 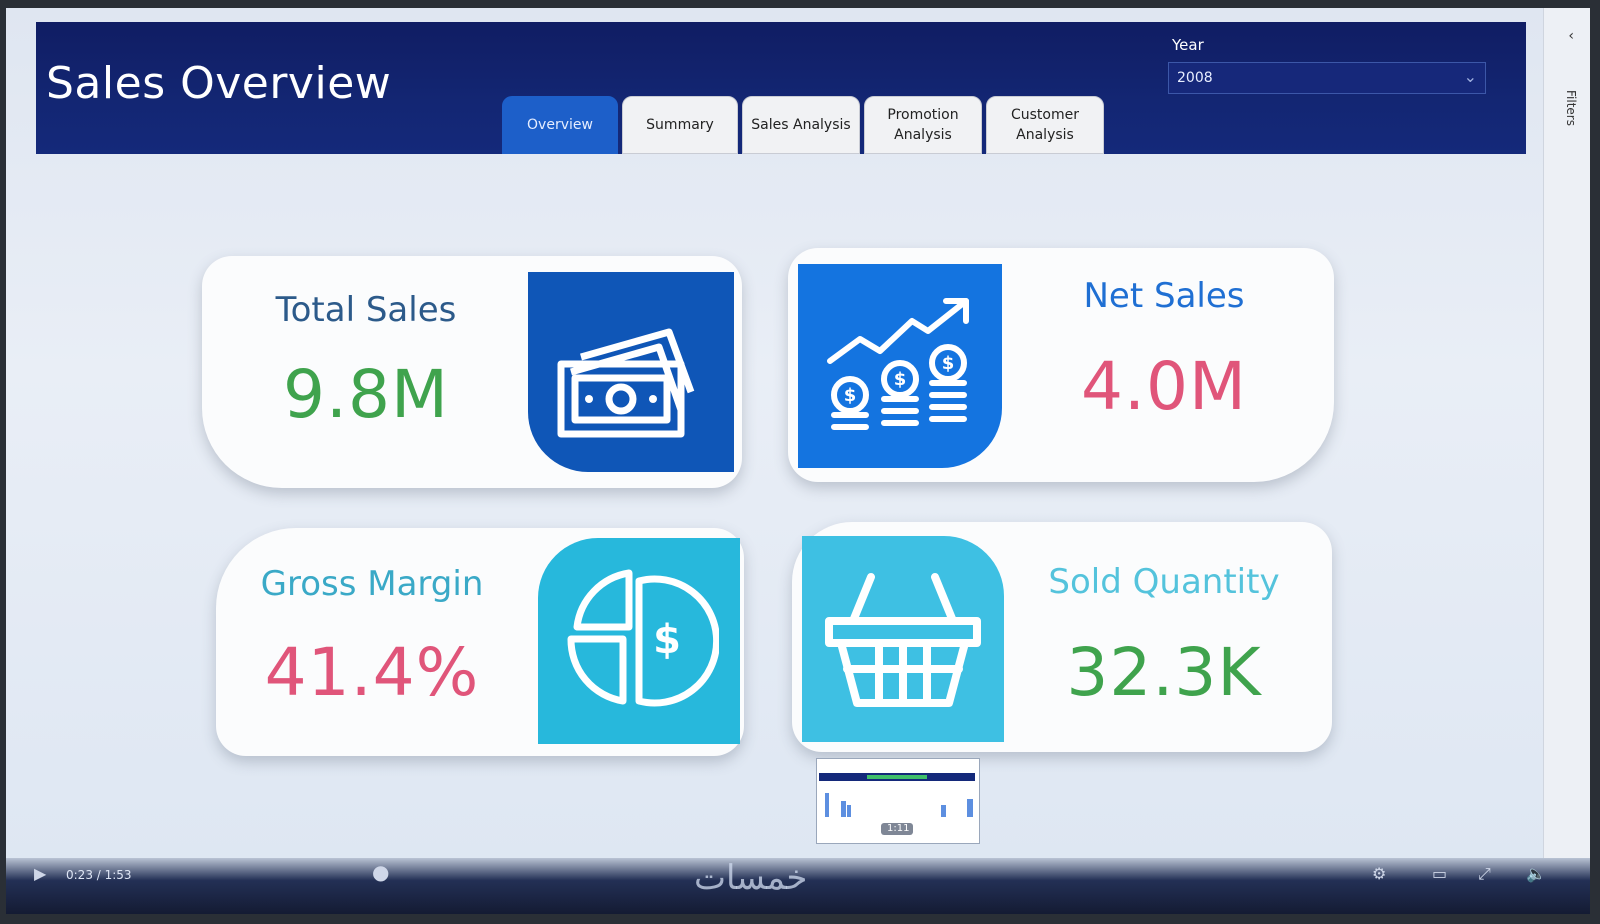 I want to click on kpi-title: Sold Quantity, so click(x=1164, y=582).